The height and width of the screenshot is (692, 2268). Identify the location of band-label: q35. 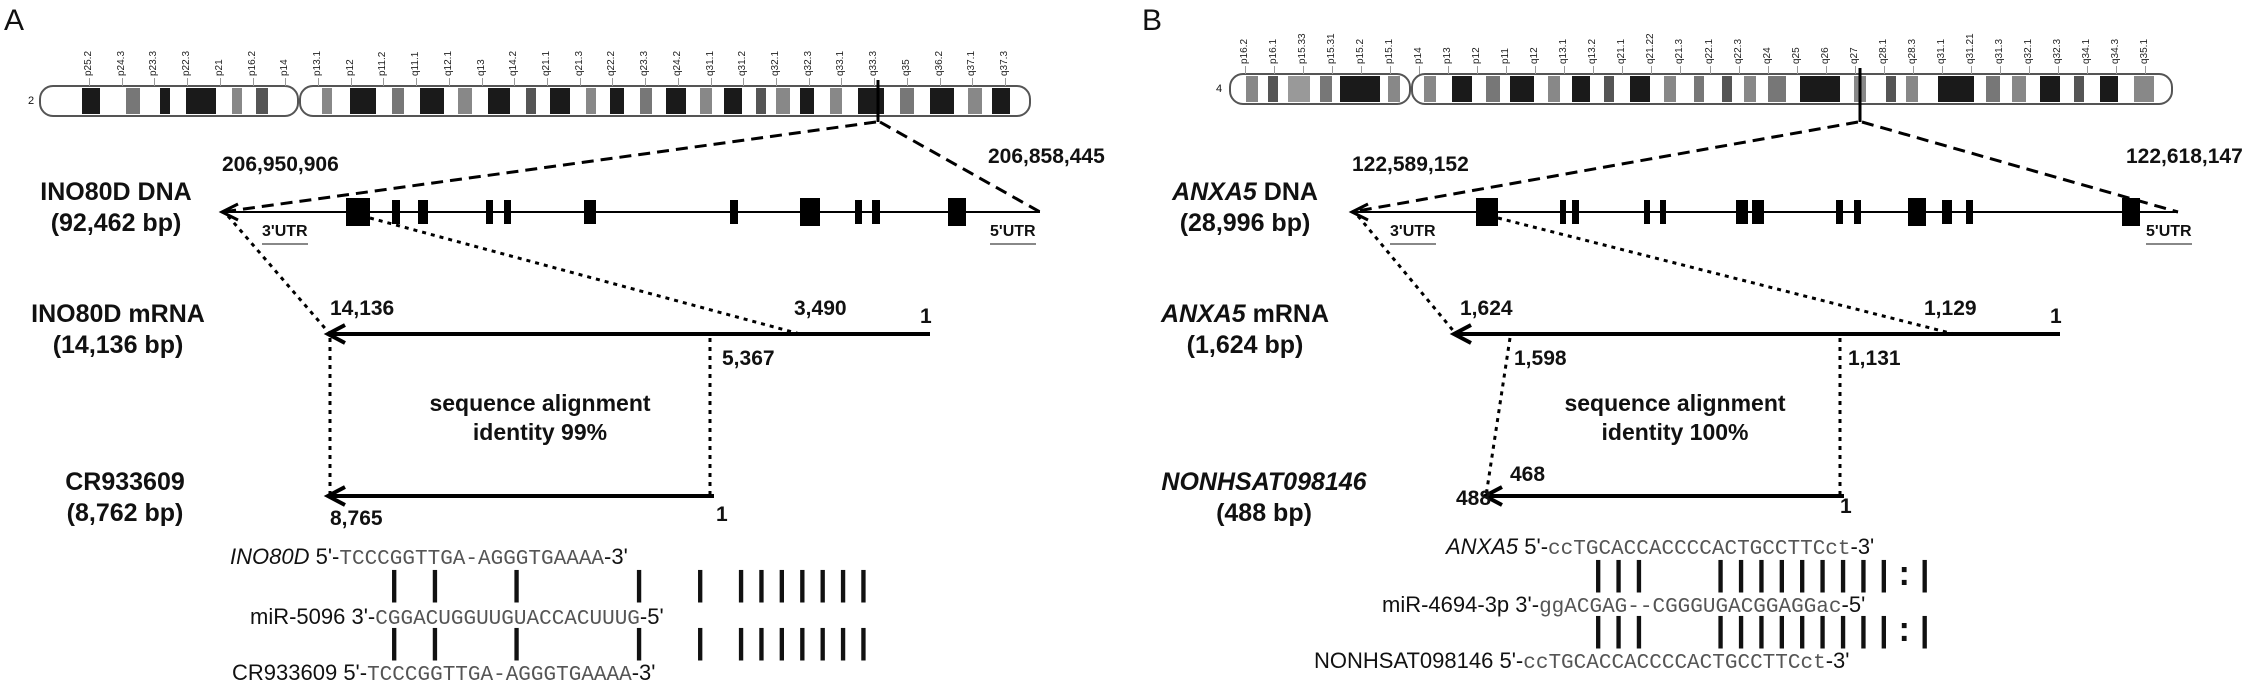
(906, 67).